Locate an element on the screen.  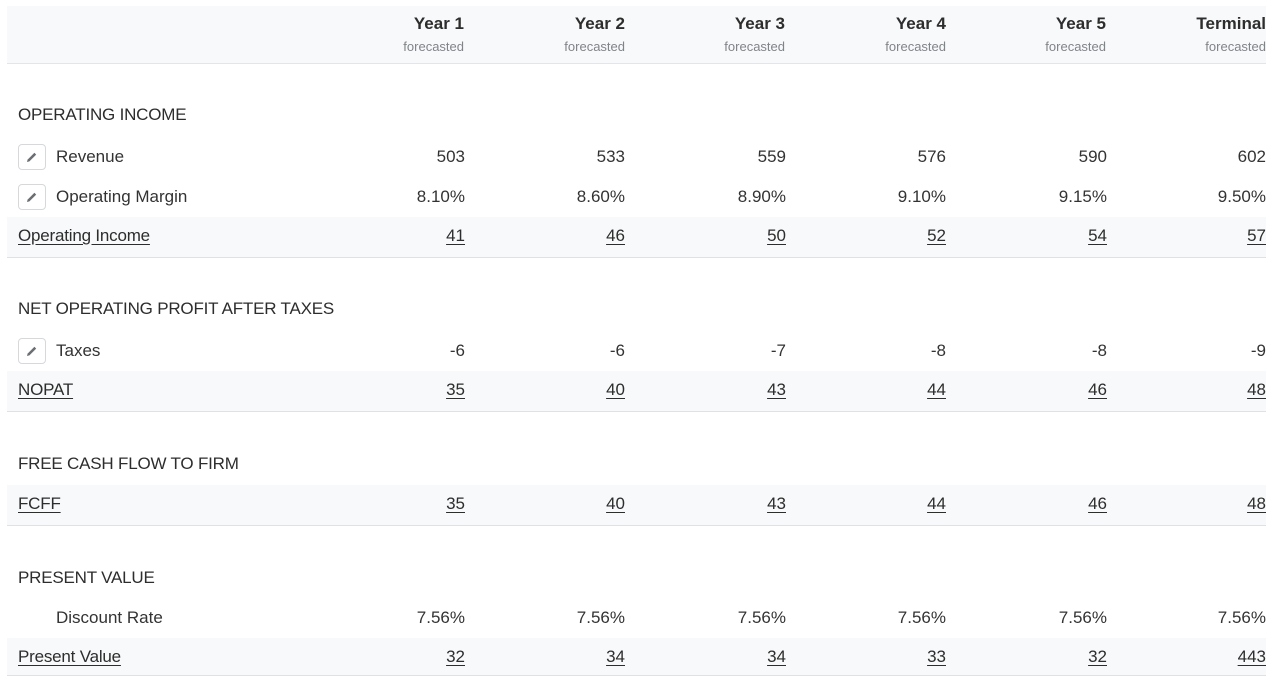
section-title-operating-income: OPERATING INCOME is located at coordinates (102, 114).